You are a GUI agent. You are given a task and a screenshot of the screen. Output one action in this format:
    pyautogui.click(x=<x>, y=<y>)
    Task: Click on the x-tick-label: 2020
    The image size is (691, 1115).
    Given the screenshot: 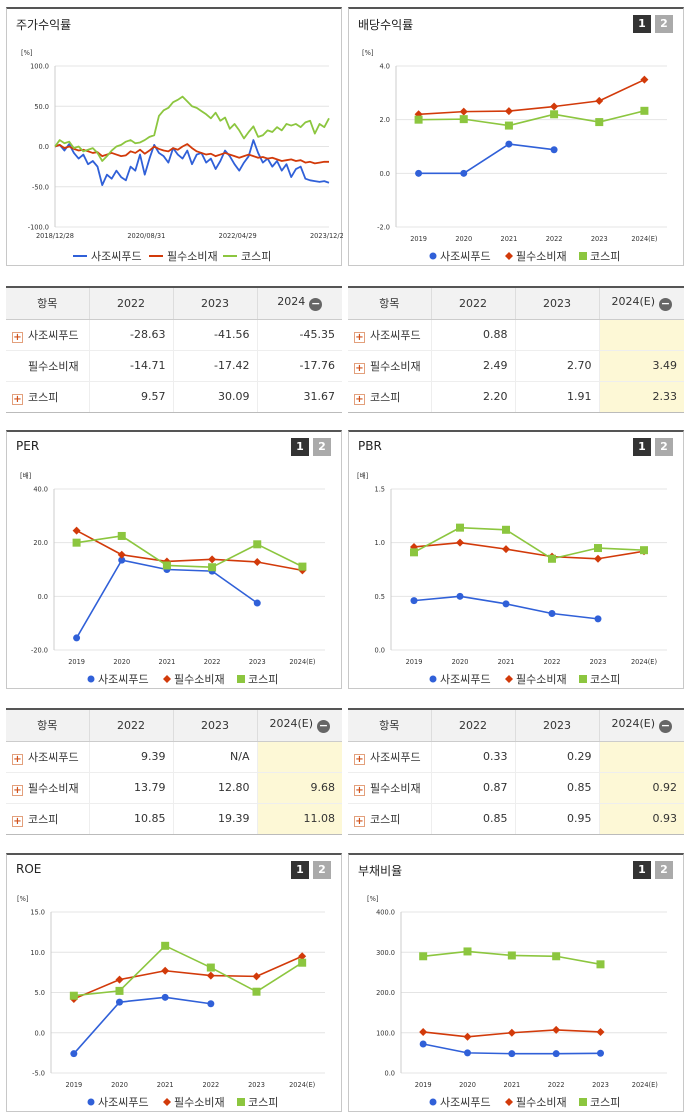 What is the action you would take?
    pyautogui.click(x=121, y=662)
    